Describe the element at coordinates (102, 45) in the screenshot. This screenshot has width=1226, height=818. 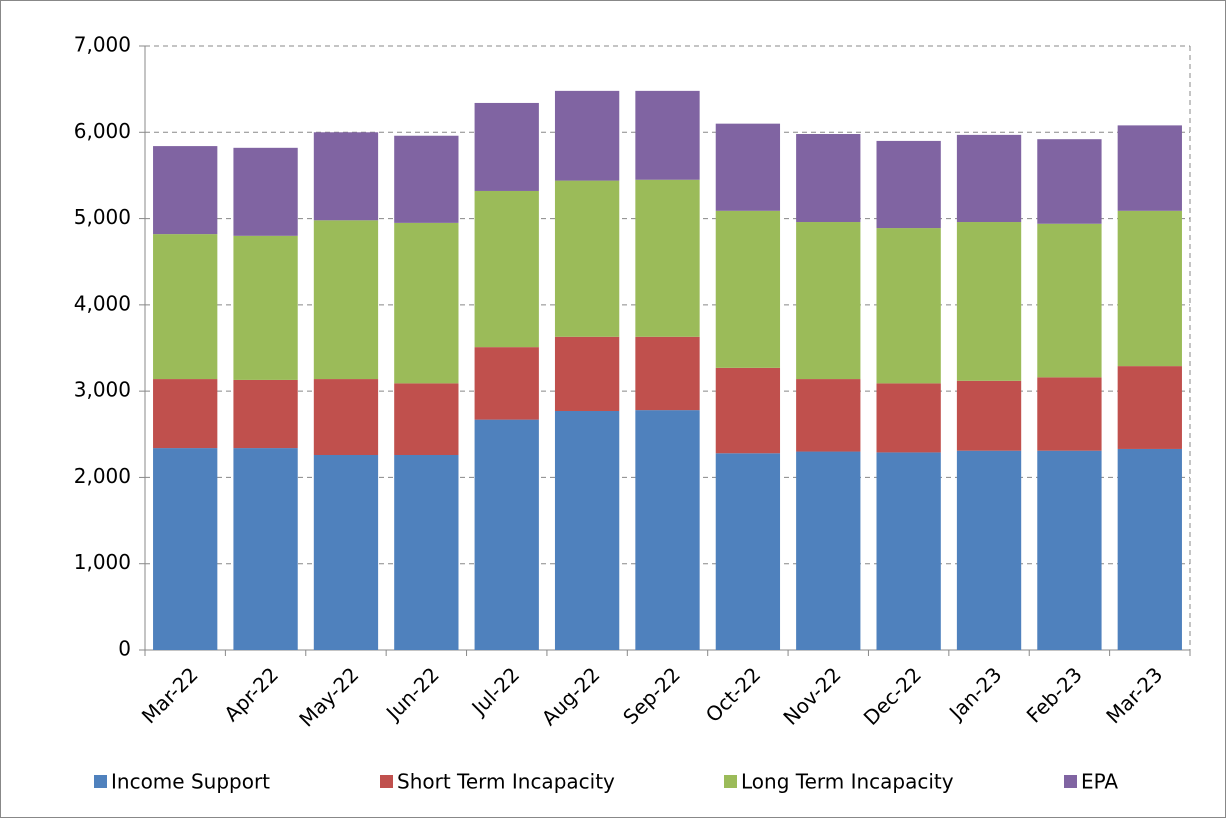
I see `y-tick-label: 7,000` at that location.